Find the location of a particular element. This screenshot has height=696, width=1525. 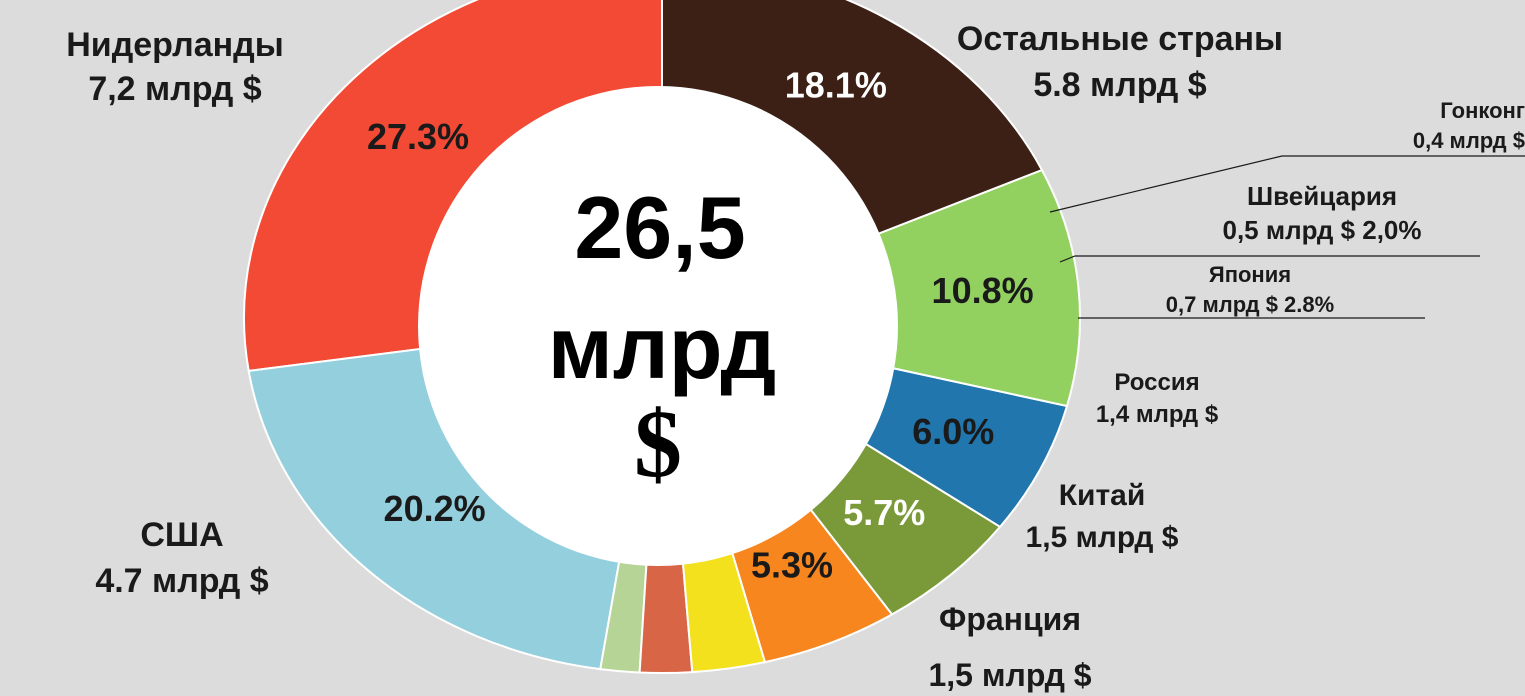

percent-label-9: 18.1% is located at coordinates (836, 84).